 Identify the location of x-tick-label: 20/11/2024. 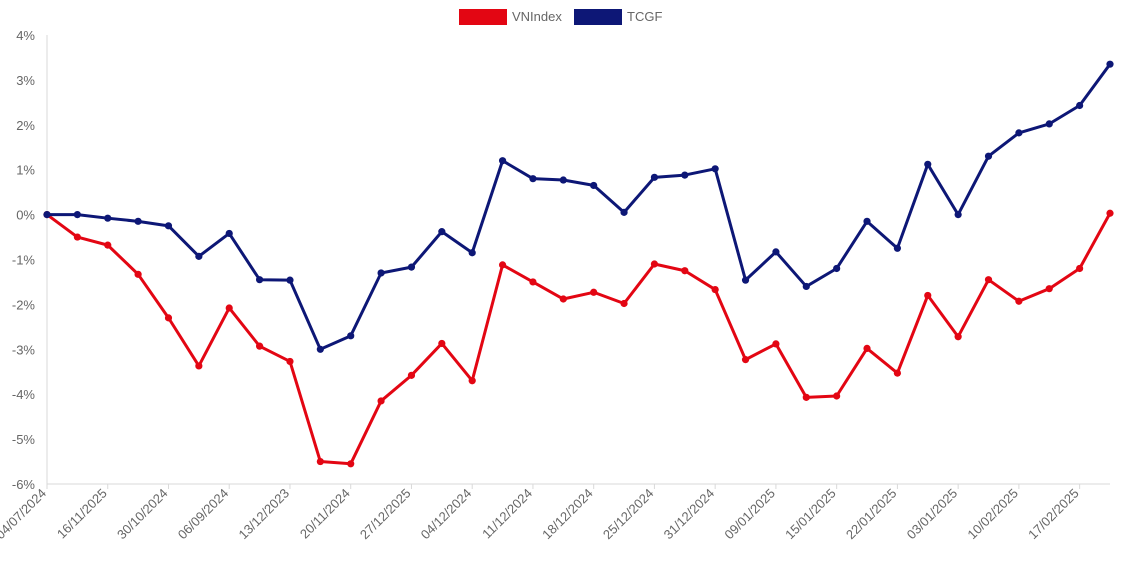
(325, 514).